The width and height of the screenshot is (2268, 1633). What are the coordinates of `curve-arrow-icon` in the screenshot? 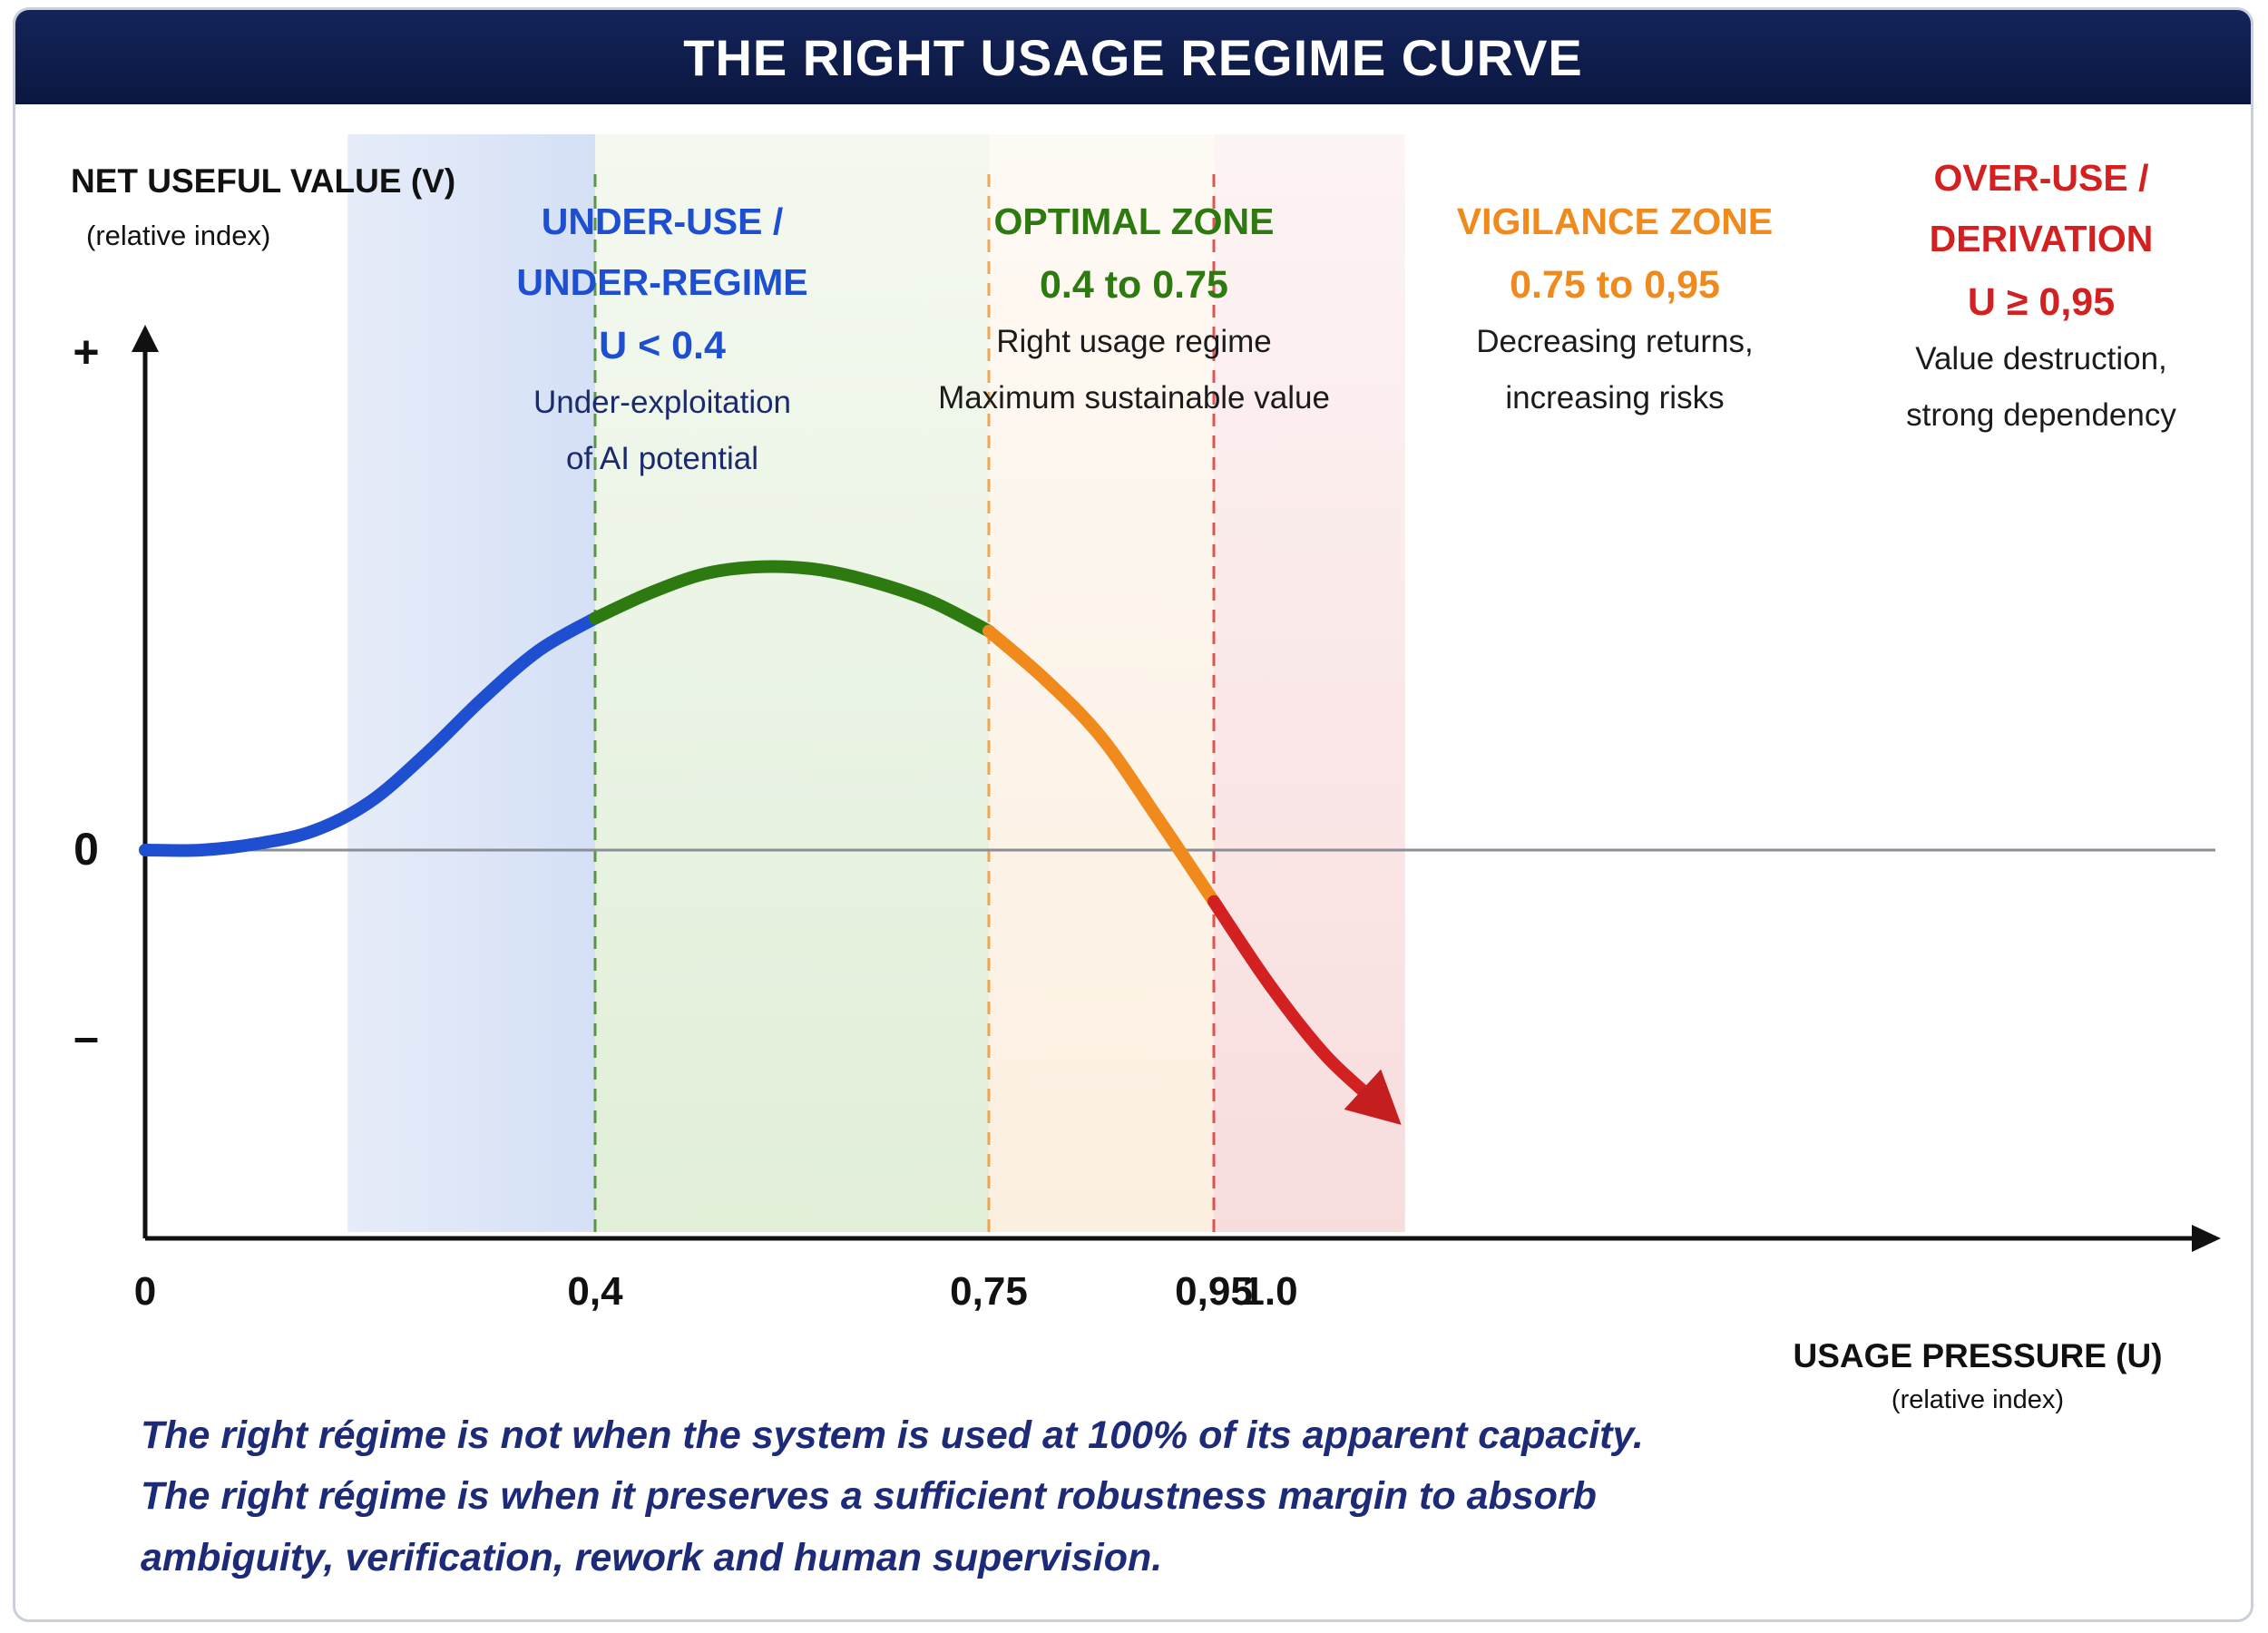 It's located at (1373, 1097).